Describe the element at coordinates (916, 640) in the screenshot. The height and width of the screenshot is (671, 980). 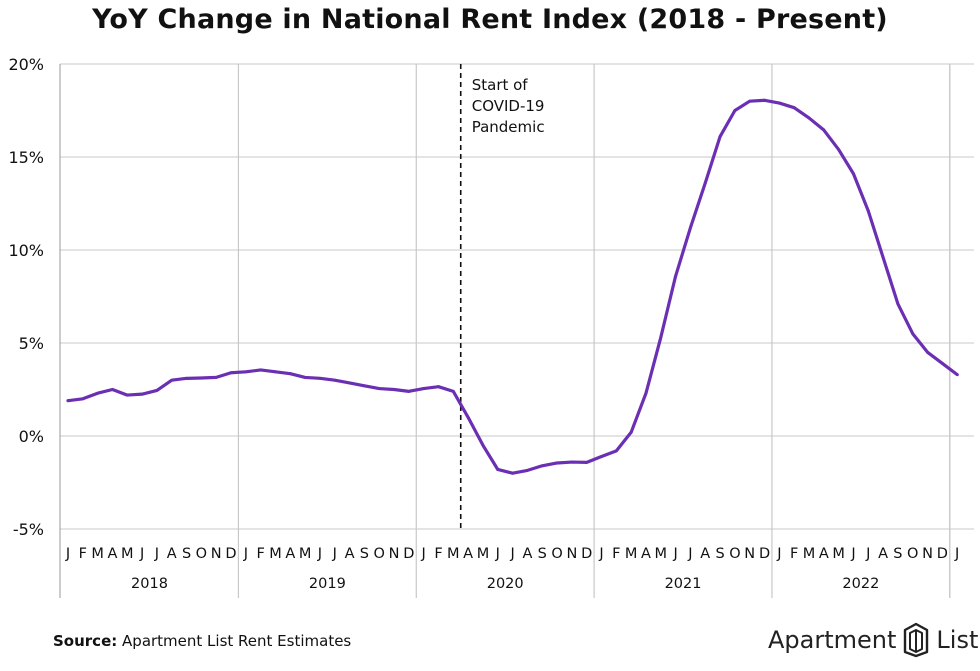
I see `apartment-list-logo-icon` at that location.